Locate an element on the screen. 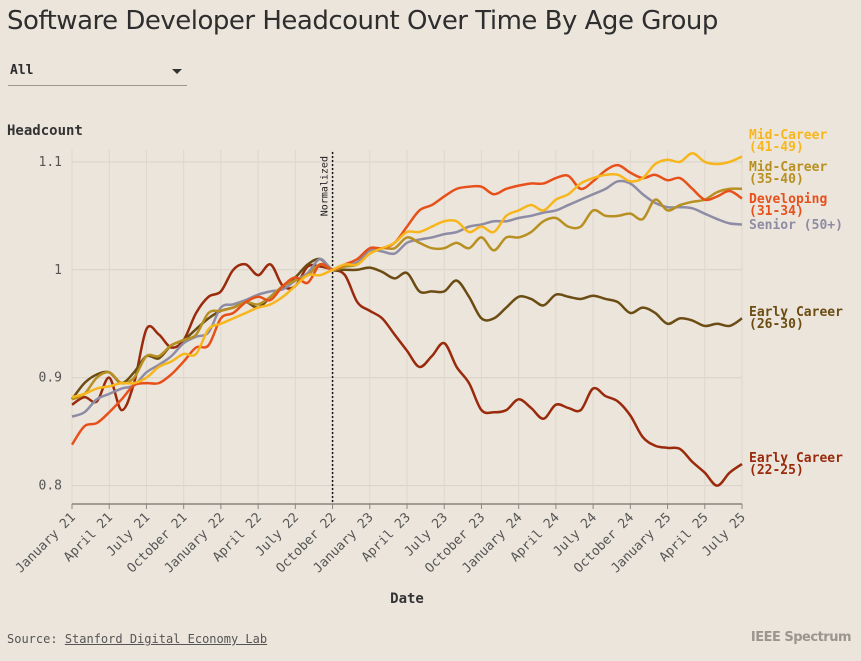  brand-logo: IEEE Spectrum is located at coordinates (801, 637).